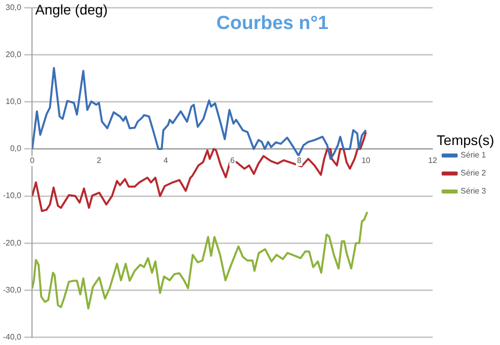 Image resolution: width=500 pixels, height=345 pixels. I want to click on x-tick-label: 0, so click(33, 161).